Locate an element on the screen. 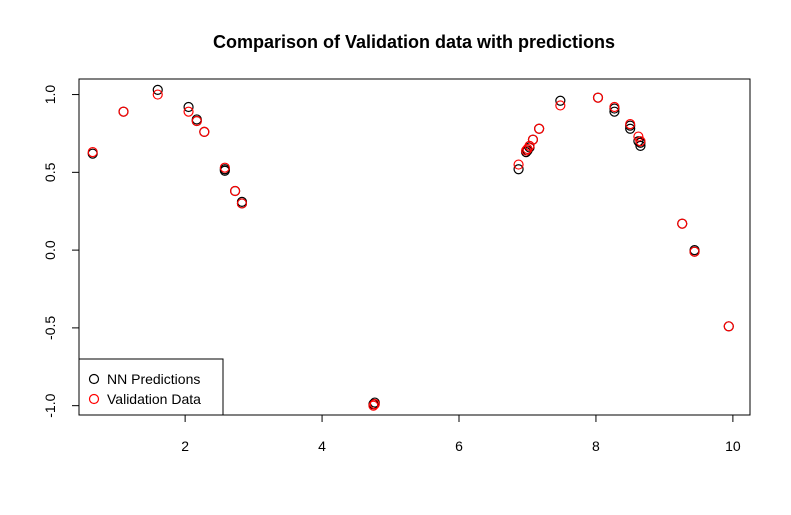 This screenshot has width=791, height=515. x-tick-label: 2 is located at coordinates (185, 446).